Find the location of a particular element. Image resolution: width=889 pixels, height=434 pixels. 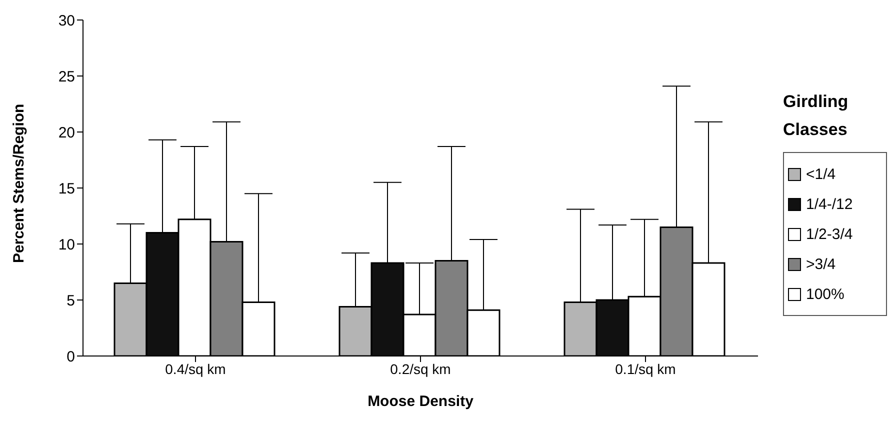

y-axis-title: Percent Stems/Region is located at coordinates (19, 183).